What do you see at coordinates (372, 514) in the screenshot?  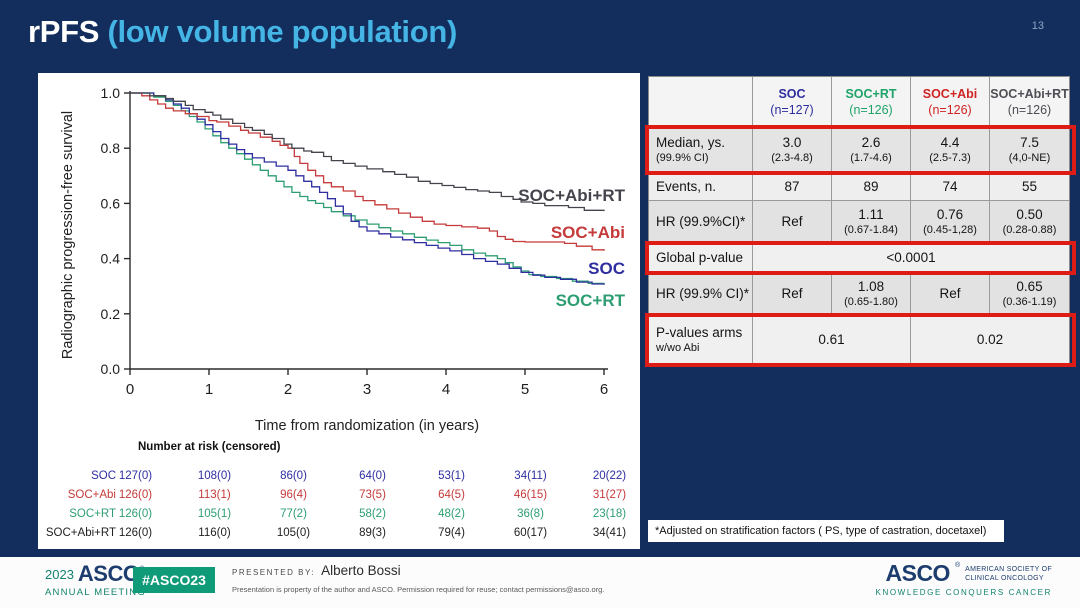 I see `risk-value: 58(2)` at bounding box center [372, 514].